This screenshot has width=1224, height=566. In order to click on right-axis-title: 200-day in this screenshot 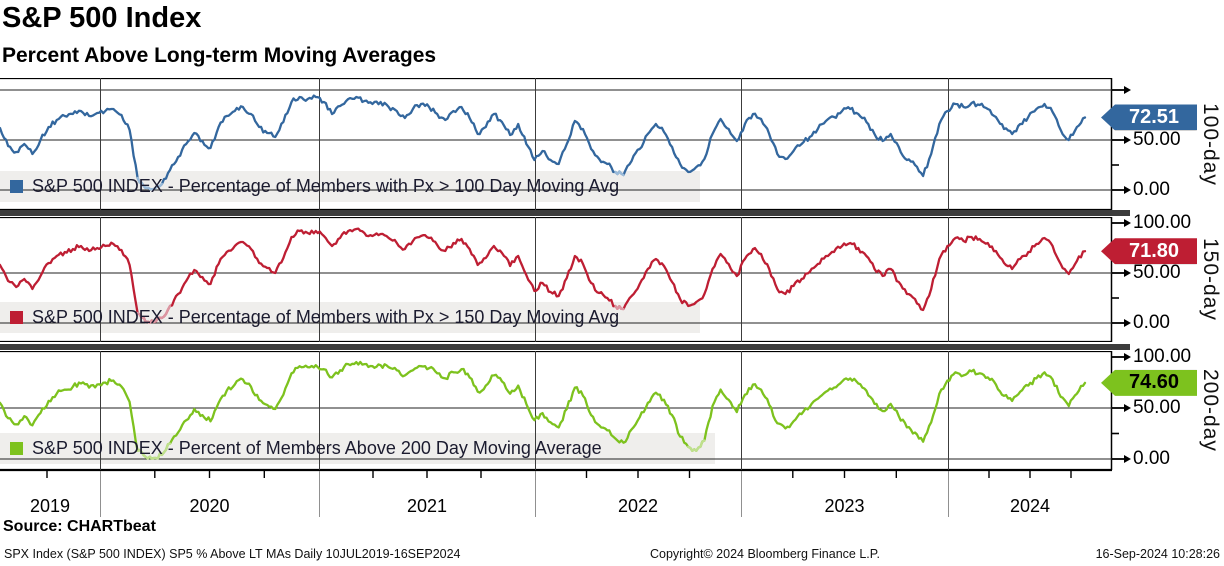, I will do `click(1210, 410)`.